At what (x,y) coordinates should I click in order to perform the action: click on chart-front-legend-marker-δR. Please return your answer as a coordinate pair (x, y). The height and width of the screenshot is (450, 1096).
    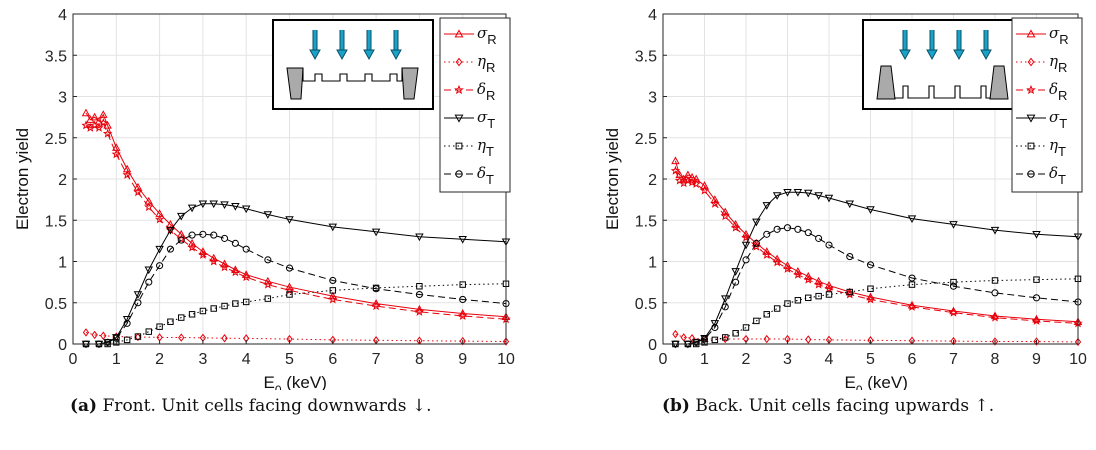
    Looking at the image, I should click on (459, 89).